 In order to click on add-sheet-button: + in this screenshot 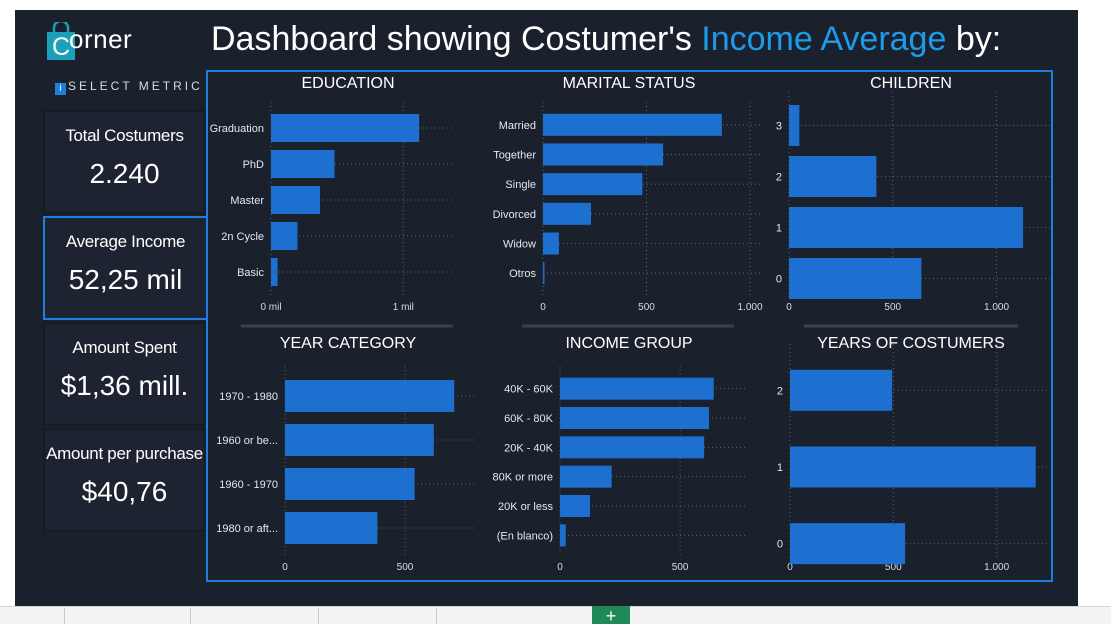, I will do `click(611, 616)`.